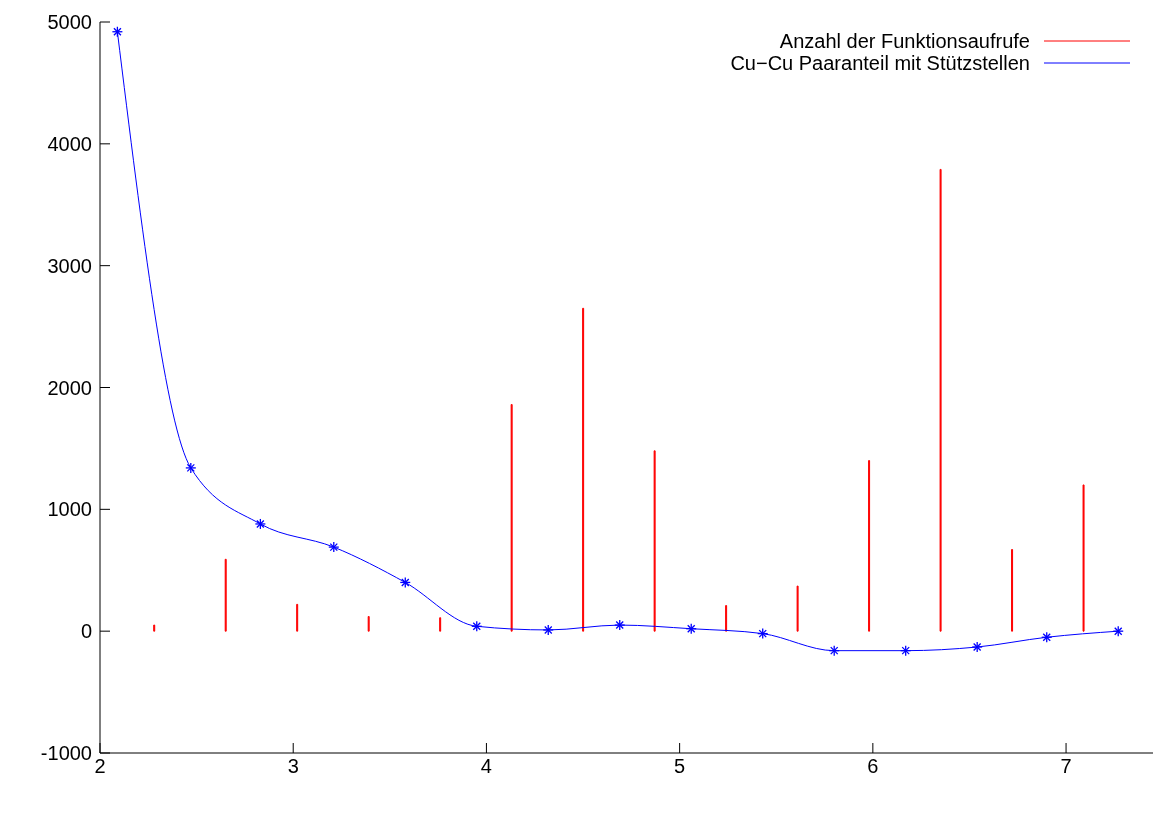 The height and width of the screenshot is (832, 1155). I want to click on legend-label: Cu−Cu Paaranteil mit Stützstellen, so click(880, 63).